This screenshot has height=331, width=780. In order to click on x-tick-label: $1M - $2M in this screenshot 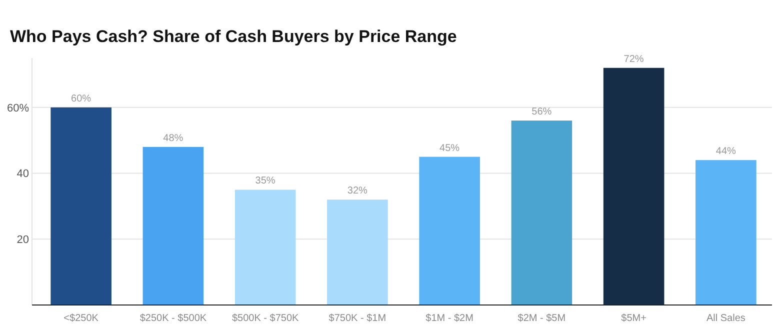, I will do `click(450, 318)`.